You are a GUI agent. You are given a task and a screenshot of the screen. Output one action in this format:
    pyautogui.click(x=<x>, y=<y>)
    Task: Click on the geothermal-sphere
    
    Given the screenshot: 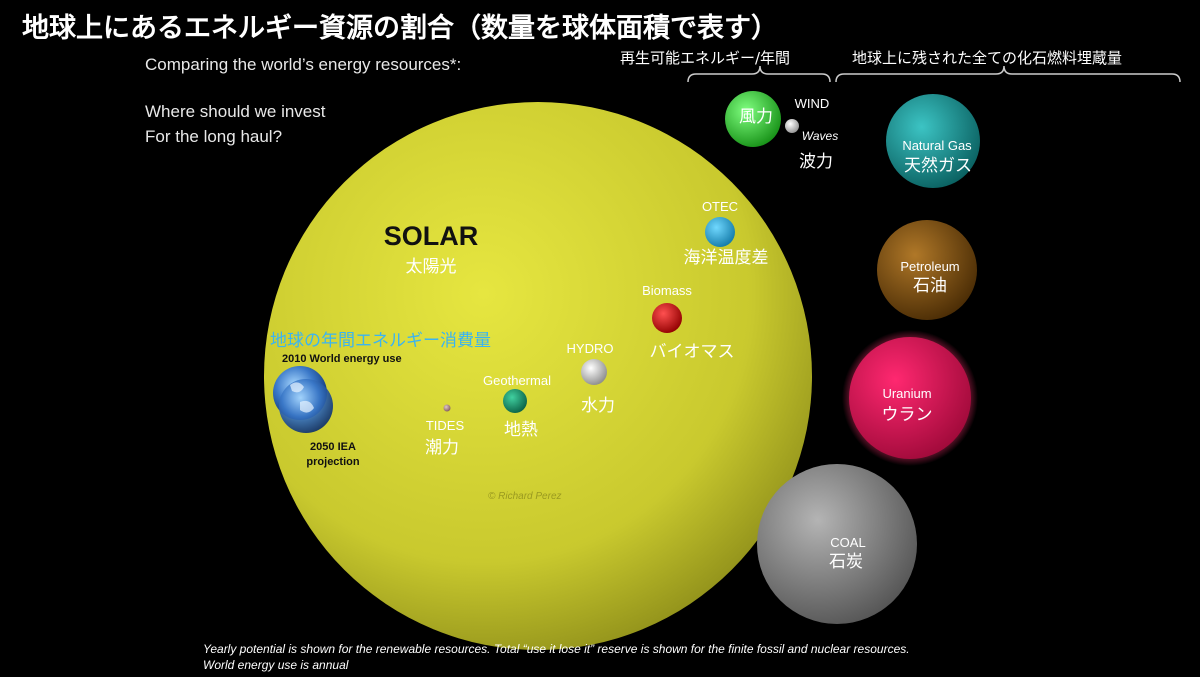 What is the action you would take?
    pyautogui.click(x=515, y=401)
    